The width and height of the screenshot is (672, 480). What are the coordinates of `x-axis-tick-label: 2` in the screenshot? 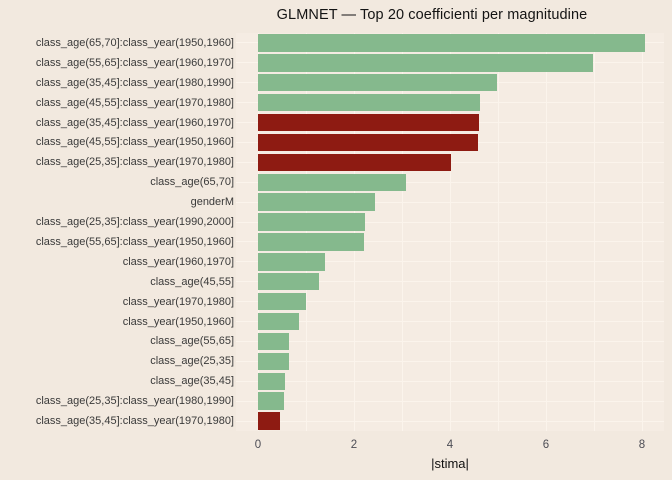 It's located at (354, 445).